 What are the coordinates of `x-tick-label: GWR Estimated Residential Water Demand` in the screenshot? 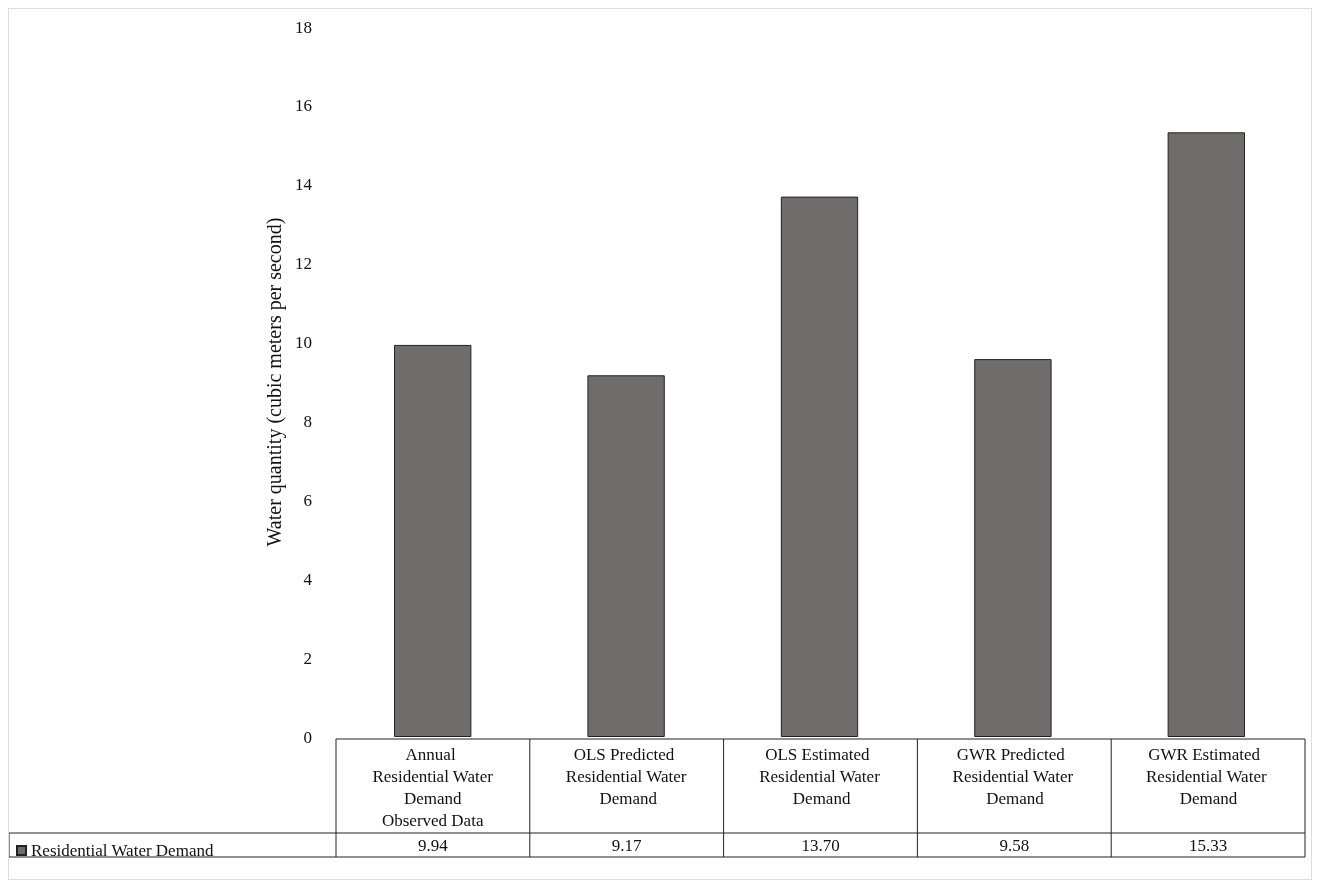 It's located at (1206, 776).